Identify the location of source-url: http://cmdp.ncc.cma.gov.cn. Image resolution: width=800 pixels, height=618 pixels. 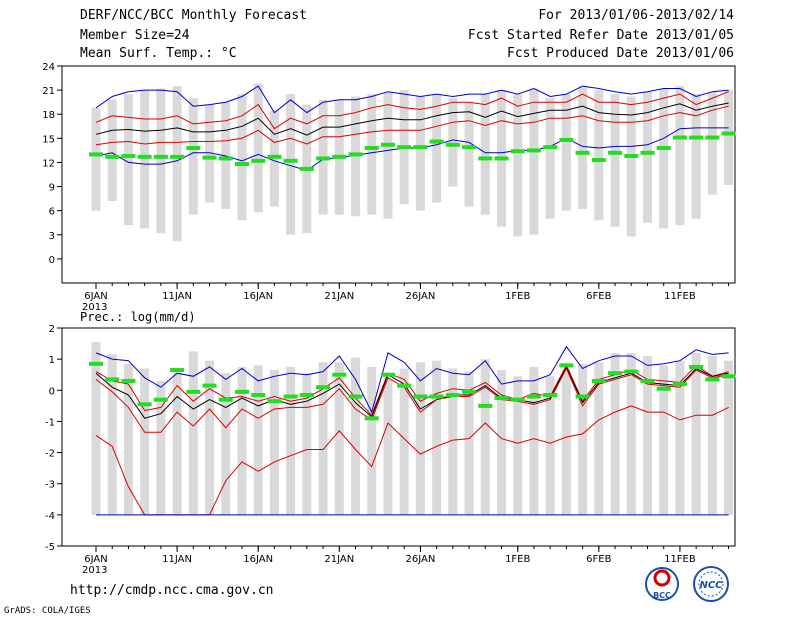
(172, 590).